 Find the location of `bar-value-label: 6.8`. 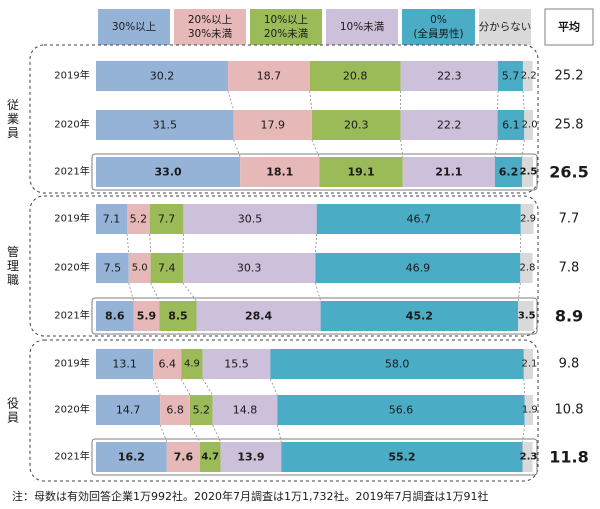

bar-value-label: 6.8 is located at coordinates (175, 410).